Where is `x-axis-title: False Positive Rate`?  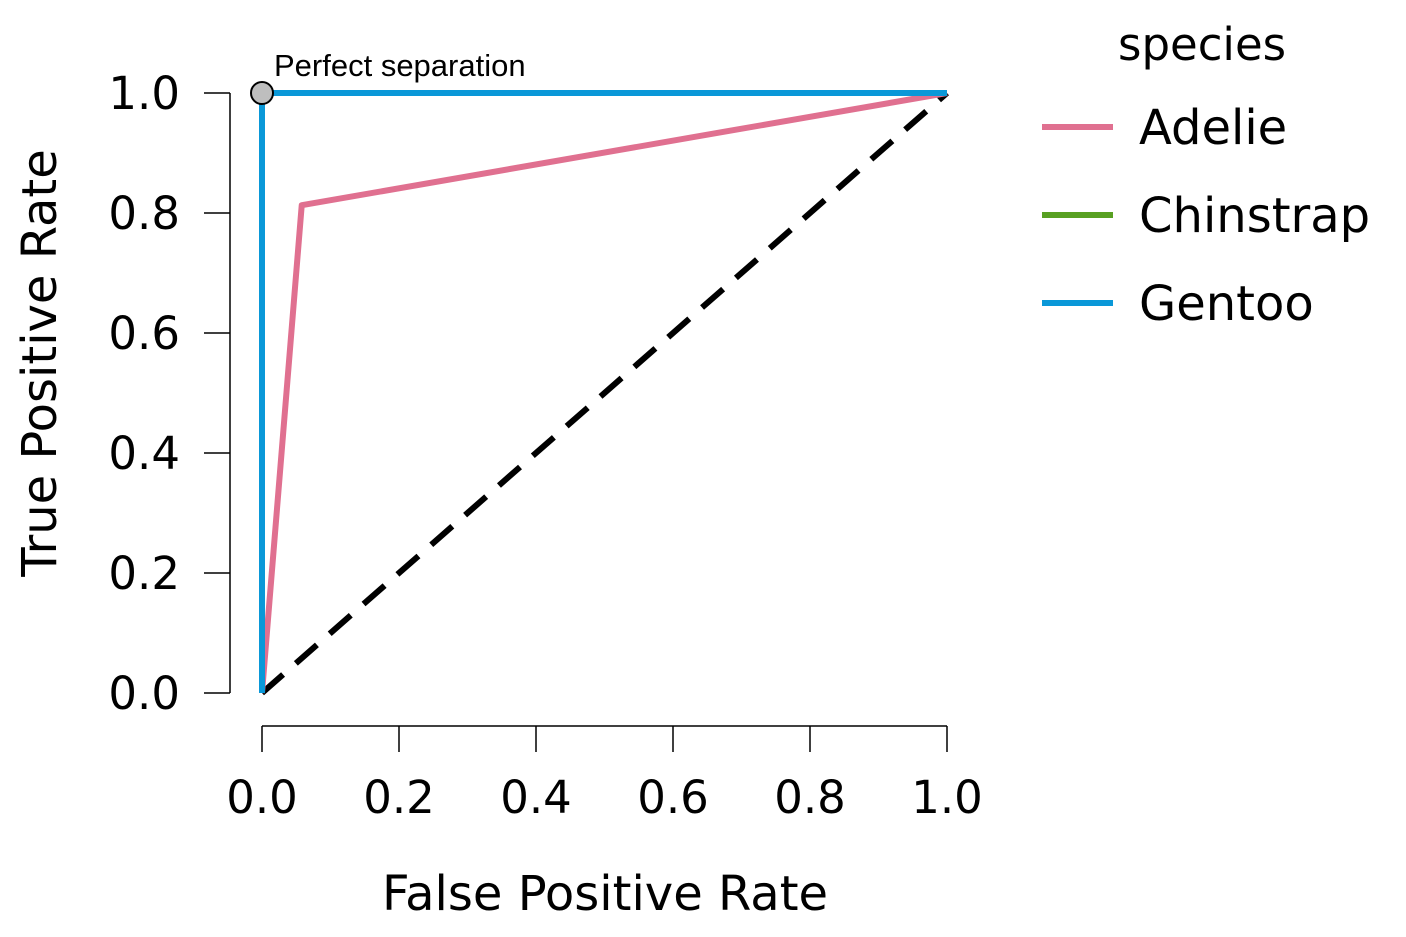
x-axis-title: False Positive Rate is located at coordinates (605, 894).